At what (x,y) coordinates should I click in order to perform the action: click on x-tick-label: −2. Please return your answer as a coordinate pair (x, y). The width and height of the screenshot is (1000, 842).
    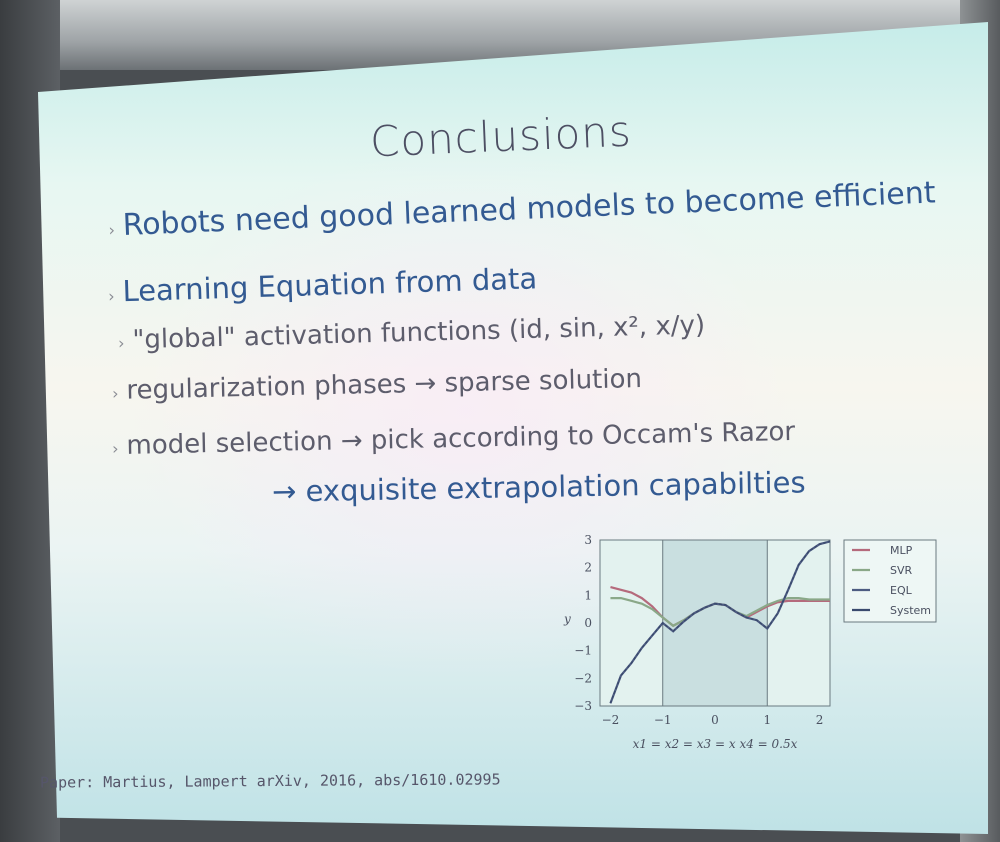
    Looking at the image, I should click on (611, 720).